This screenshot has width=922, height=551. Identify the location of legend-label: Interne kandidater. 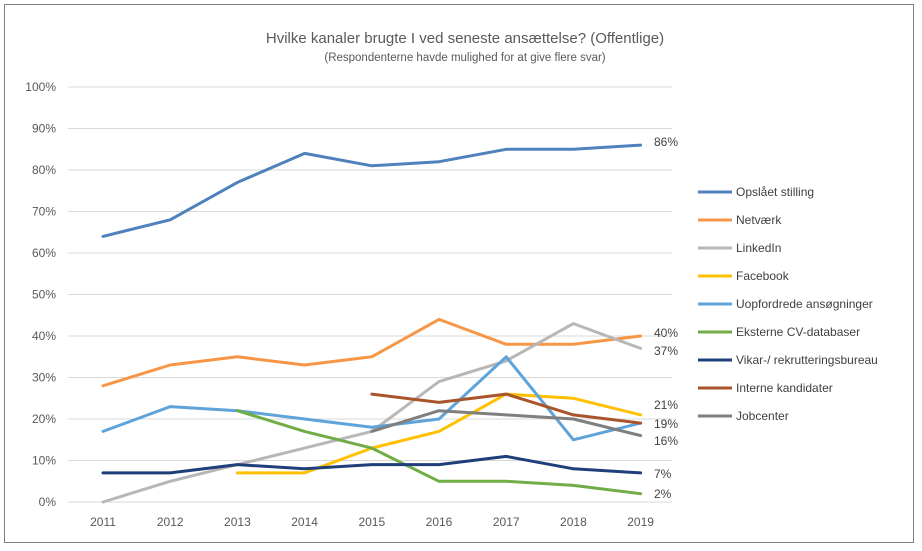
(784, 388).